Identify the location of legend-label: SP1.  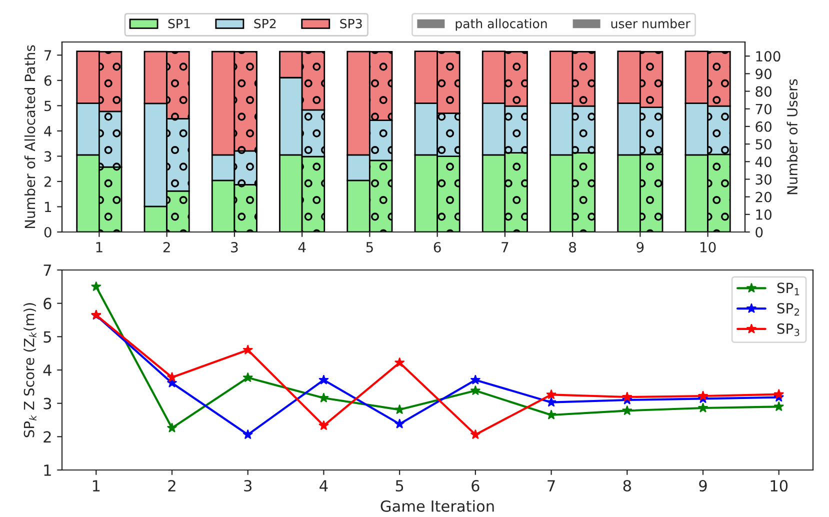
(179, 23).